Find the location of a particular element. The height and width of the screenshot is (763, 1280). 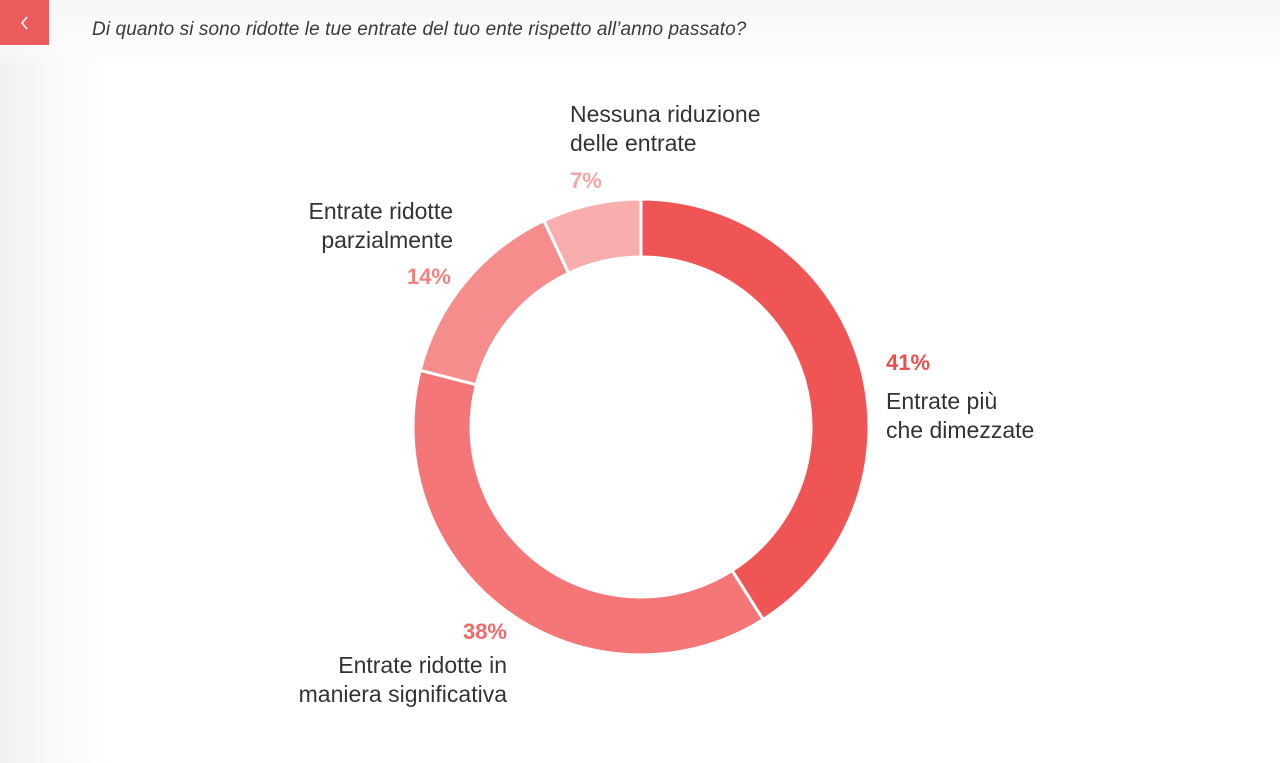

back-button is located at coordinates (24, 22).